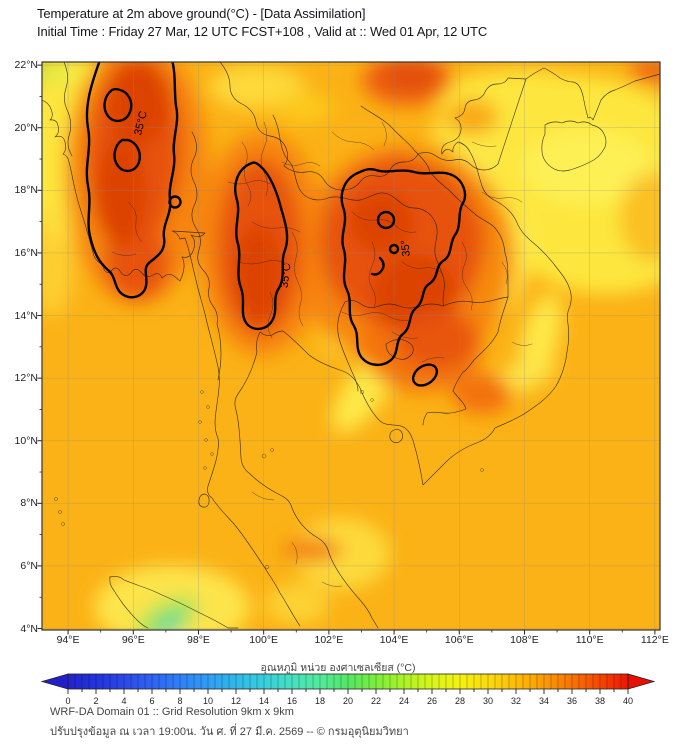  Describe the element at coordinates (26, 190) in the screenshot. I see `lat-tick-label: 18°N` at that location.